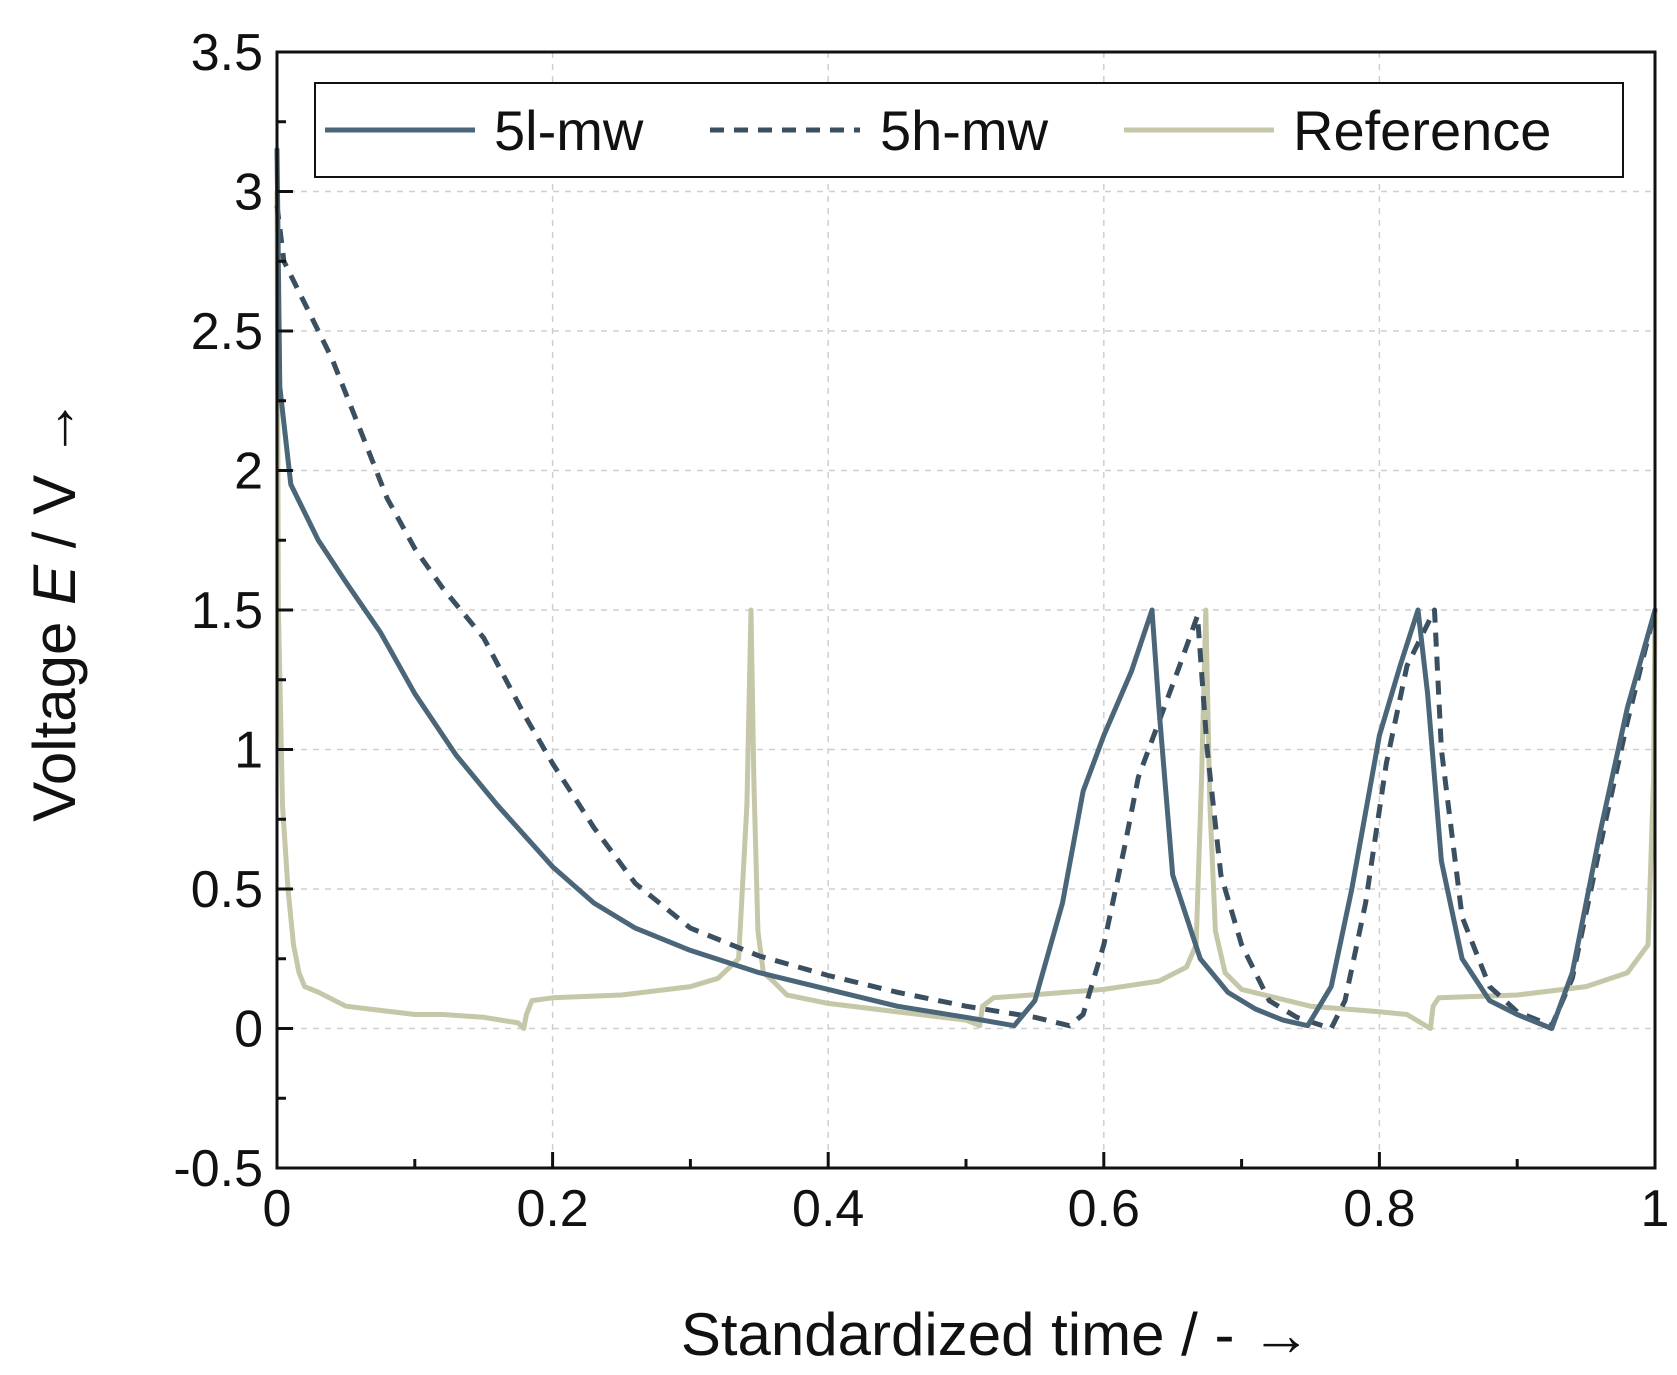 The width and height of the screenshot is (1677, 1375). What do you see at coordinates (248, 751) in the screenshot?
I see `y-tick-label: 1` at bounding box center [248, 751].